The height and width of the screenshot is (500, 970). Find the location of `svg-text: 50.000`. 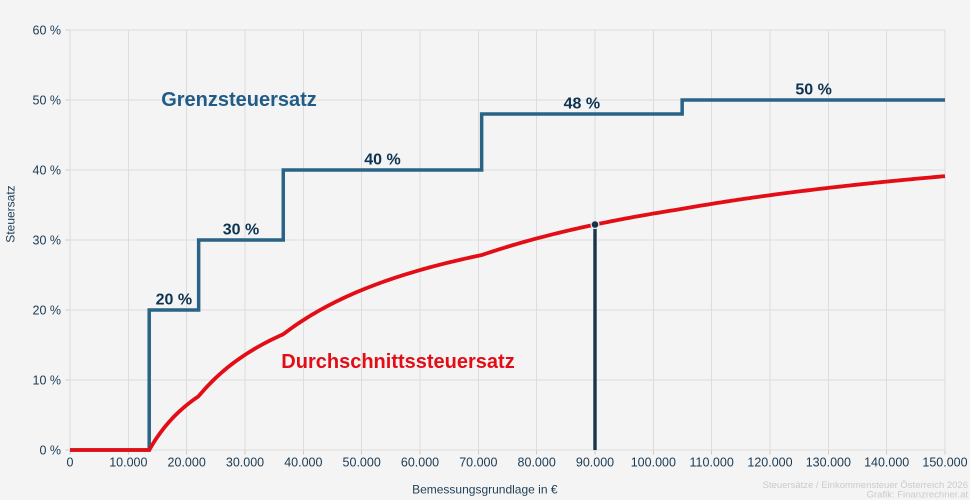

svg-text: 50.000 is located at coordinates (362, 462).